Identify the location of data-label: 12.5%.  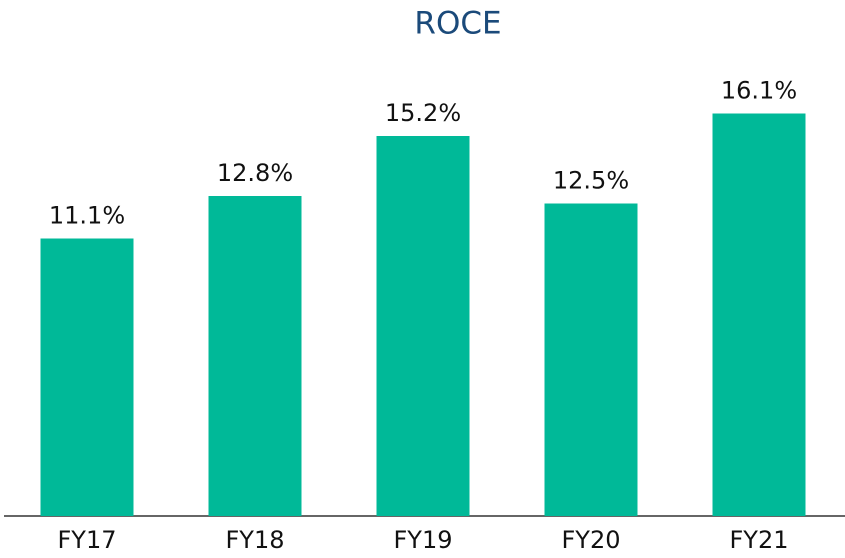
(591, 181).